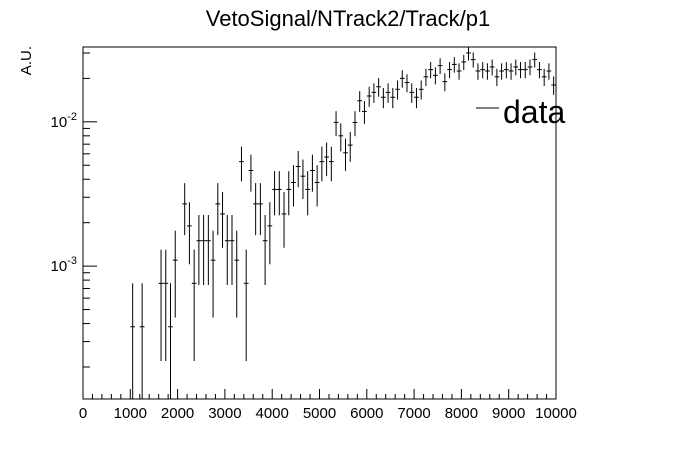 The width and height of the screenshot is (696, 472). What do you see at coordinates (177, 413) in the screenshot?
I see `x-tick-label: 2000` at bounding box center [177, 413].